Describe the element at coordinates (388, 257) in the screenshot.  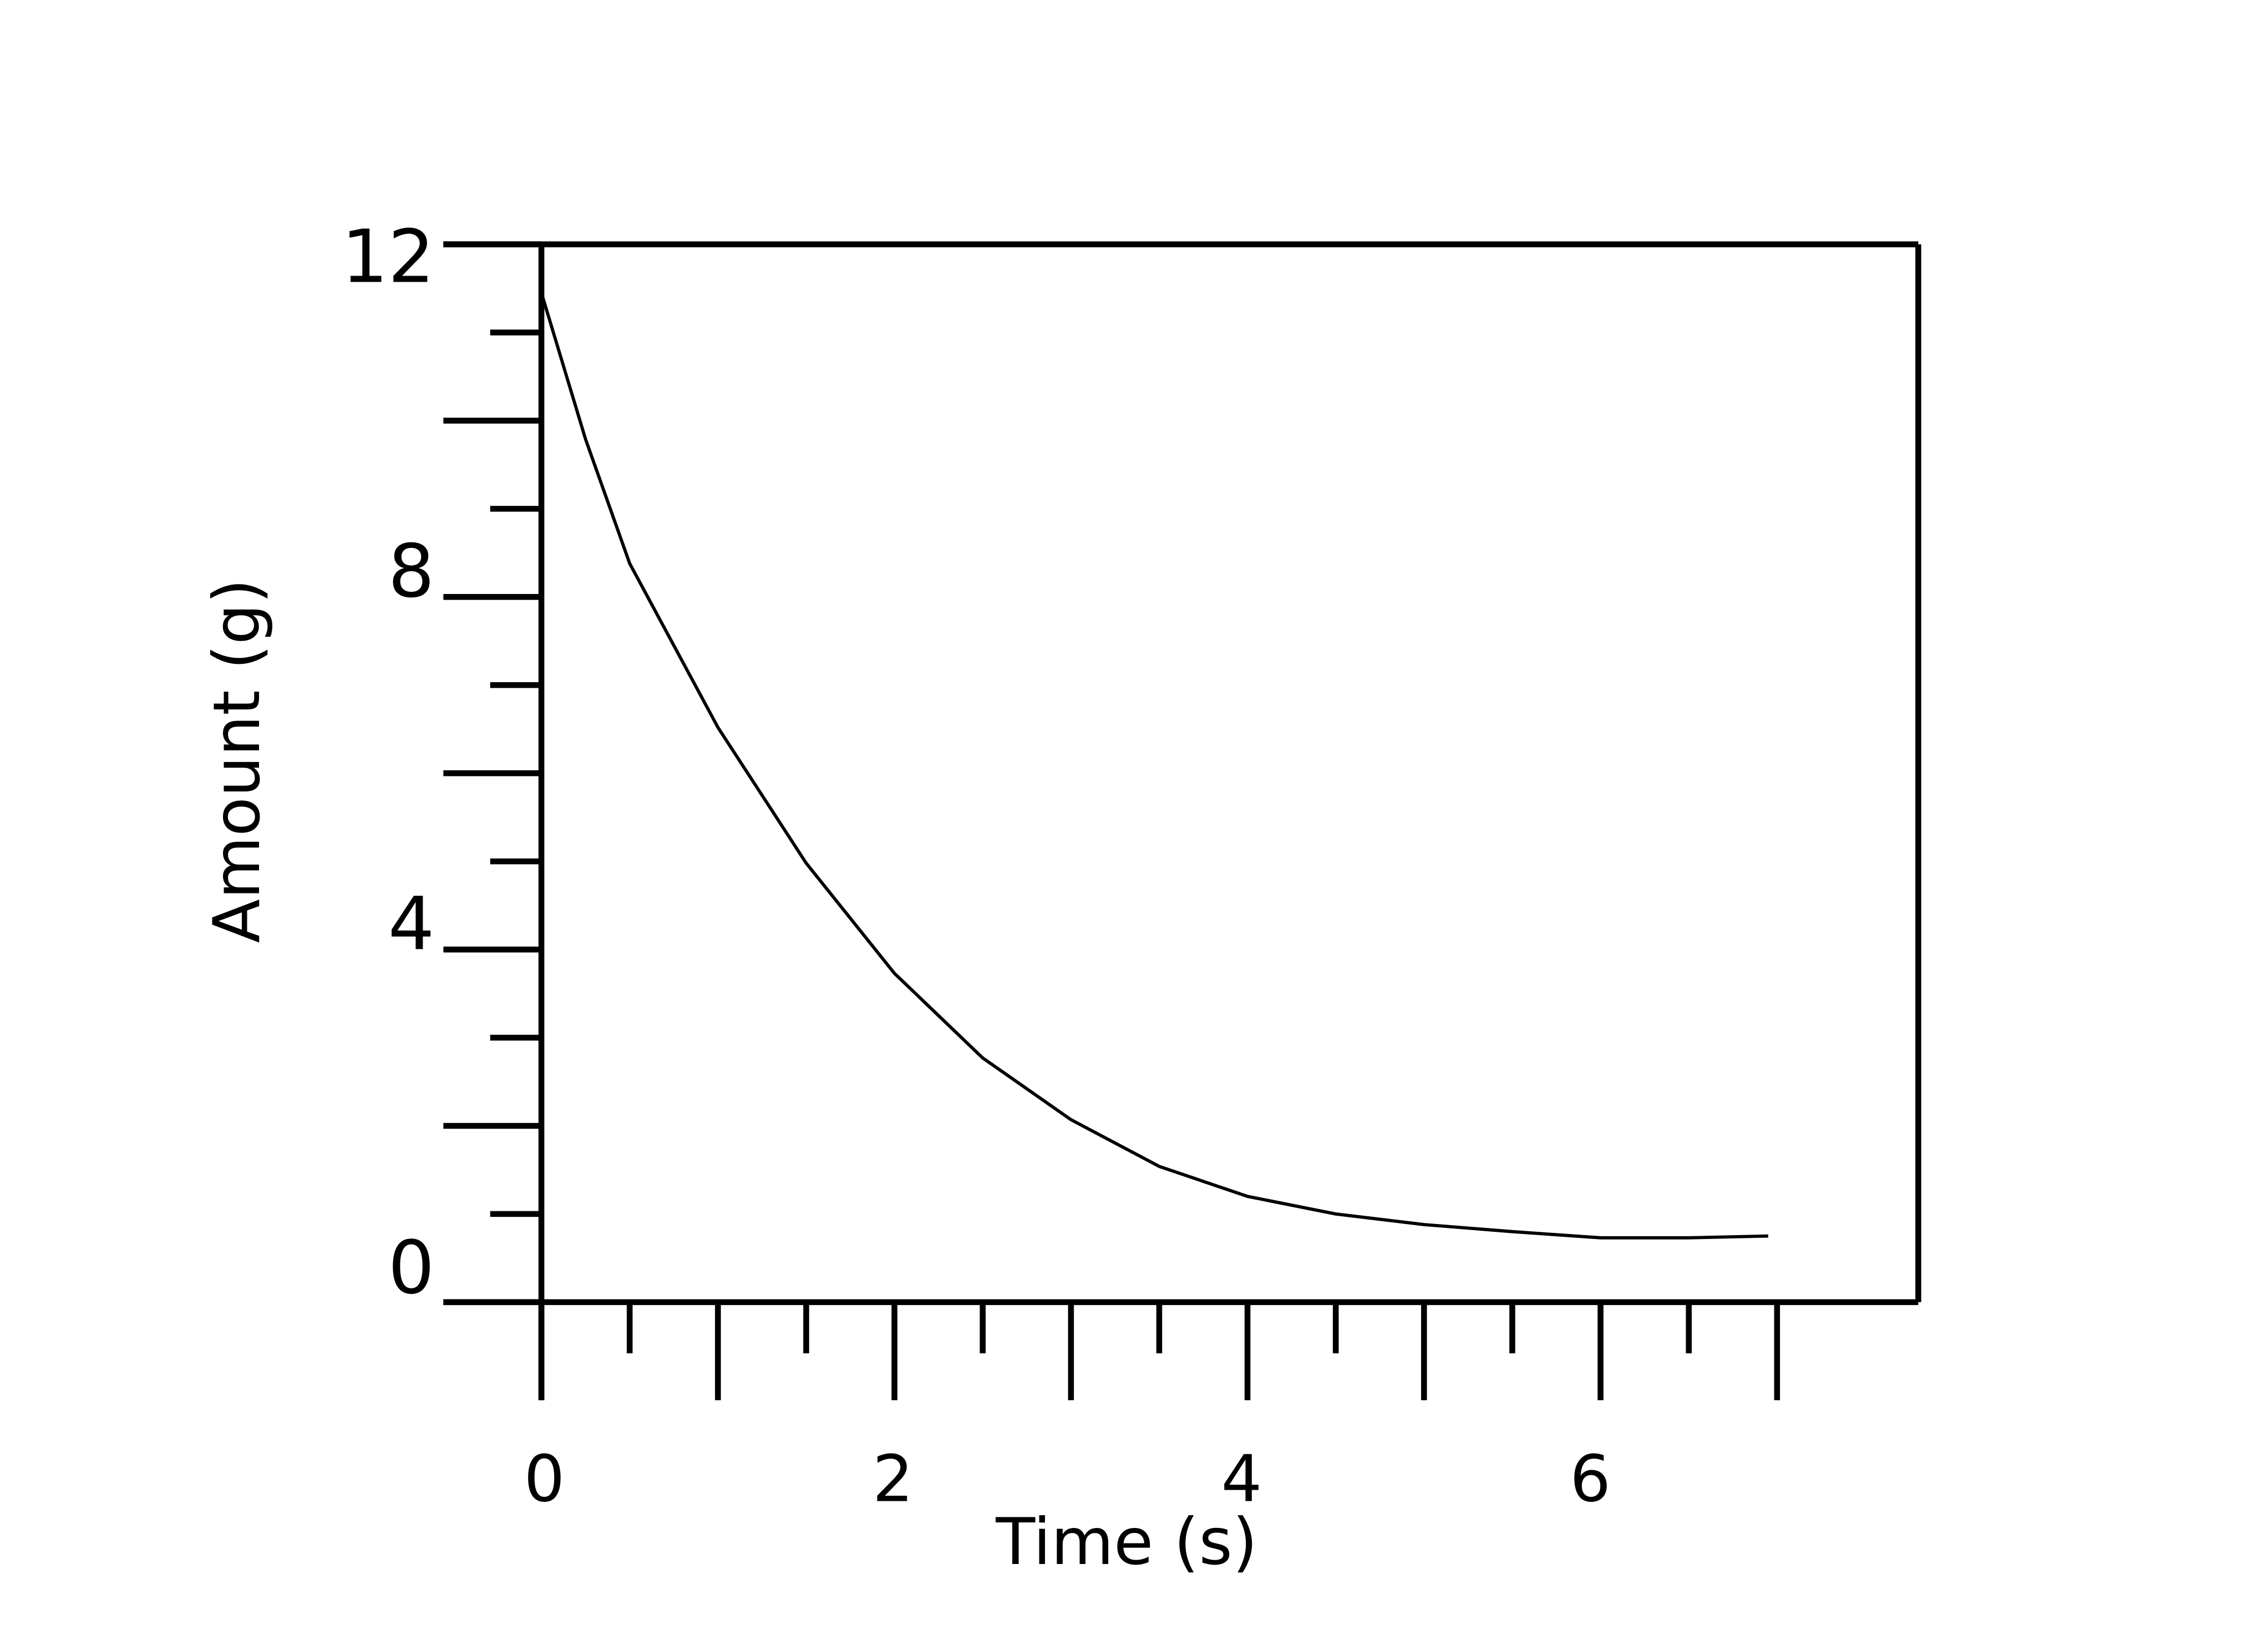
I see `y-tick-label: 12` at that location.